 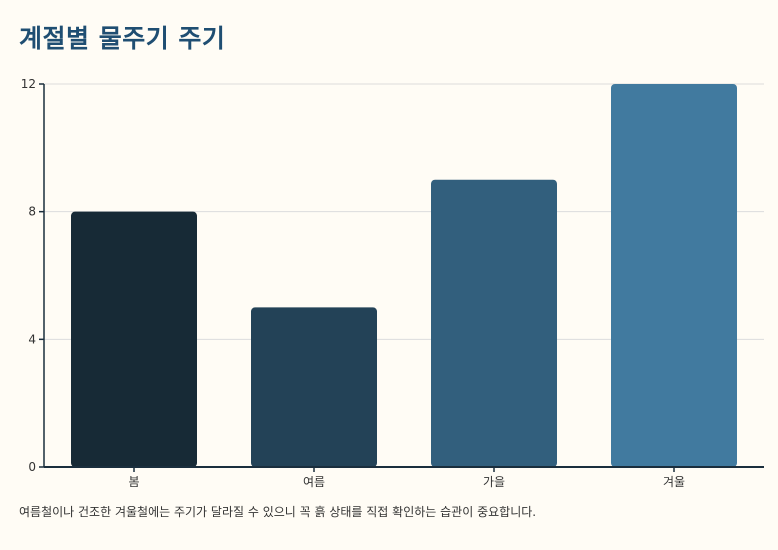 What do you see at coordinates (133, 482) in the screenshot?
I see `x-tick-label: 봄` at bounding box center [133, 482].